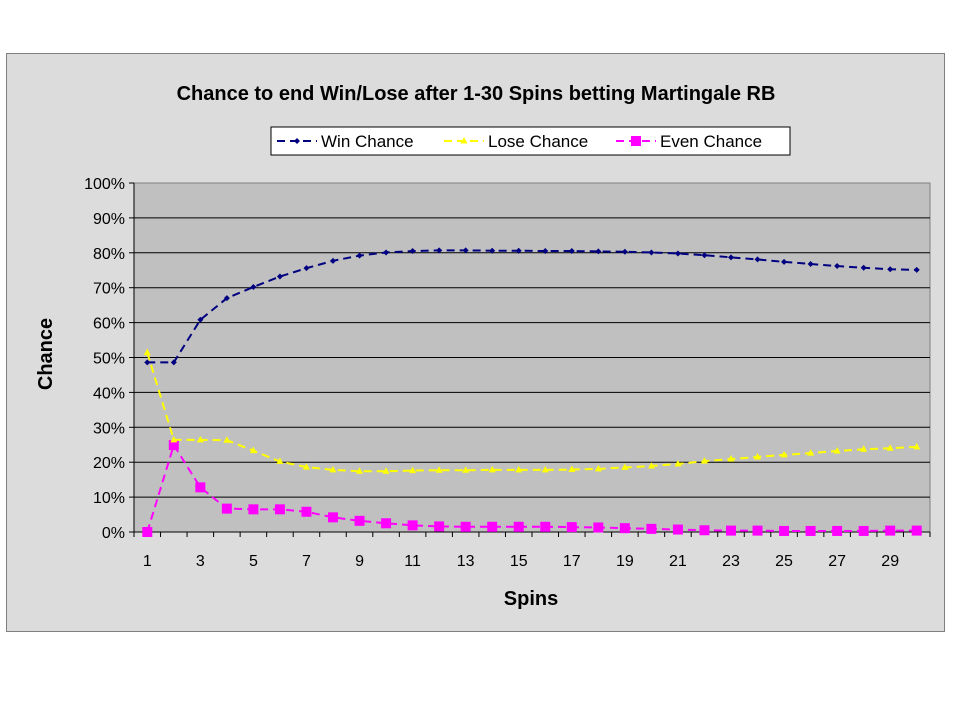 This screenshot has width=960, height=720. I want to click on y-tick-label: 30%, so click(109, 428).